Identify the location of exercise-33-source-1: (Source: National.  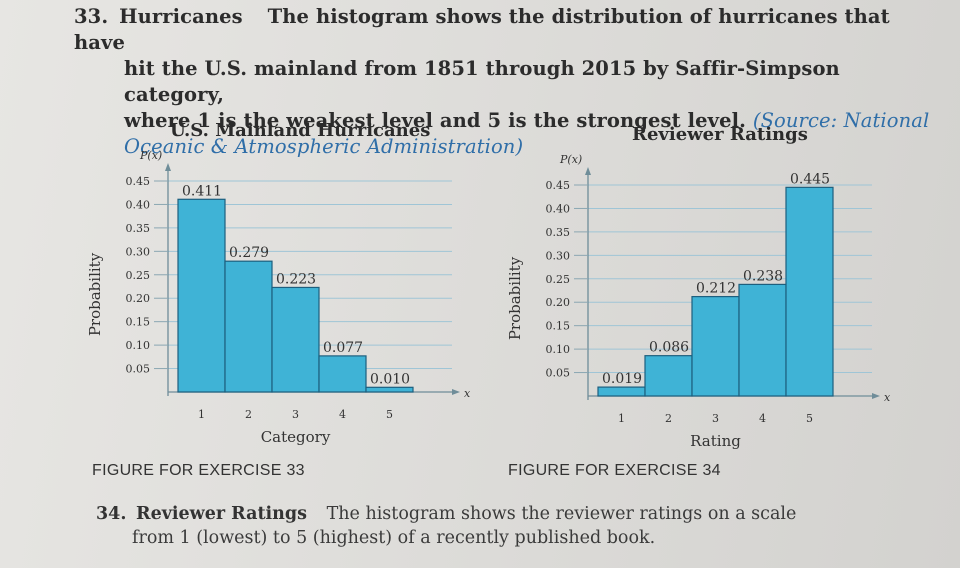
(841, 120).